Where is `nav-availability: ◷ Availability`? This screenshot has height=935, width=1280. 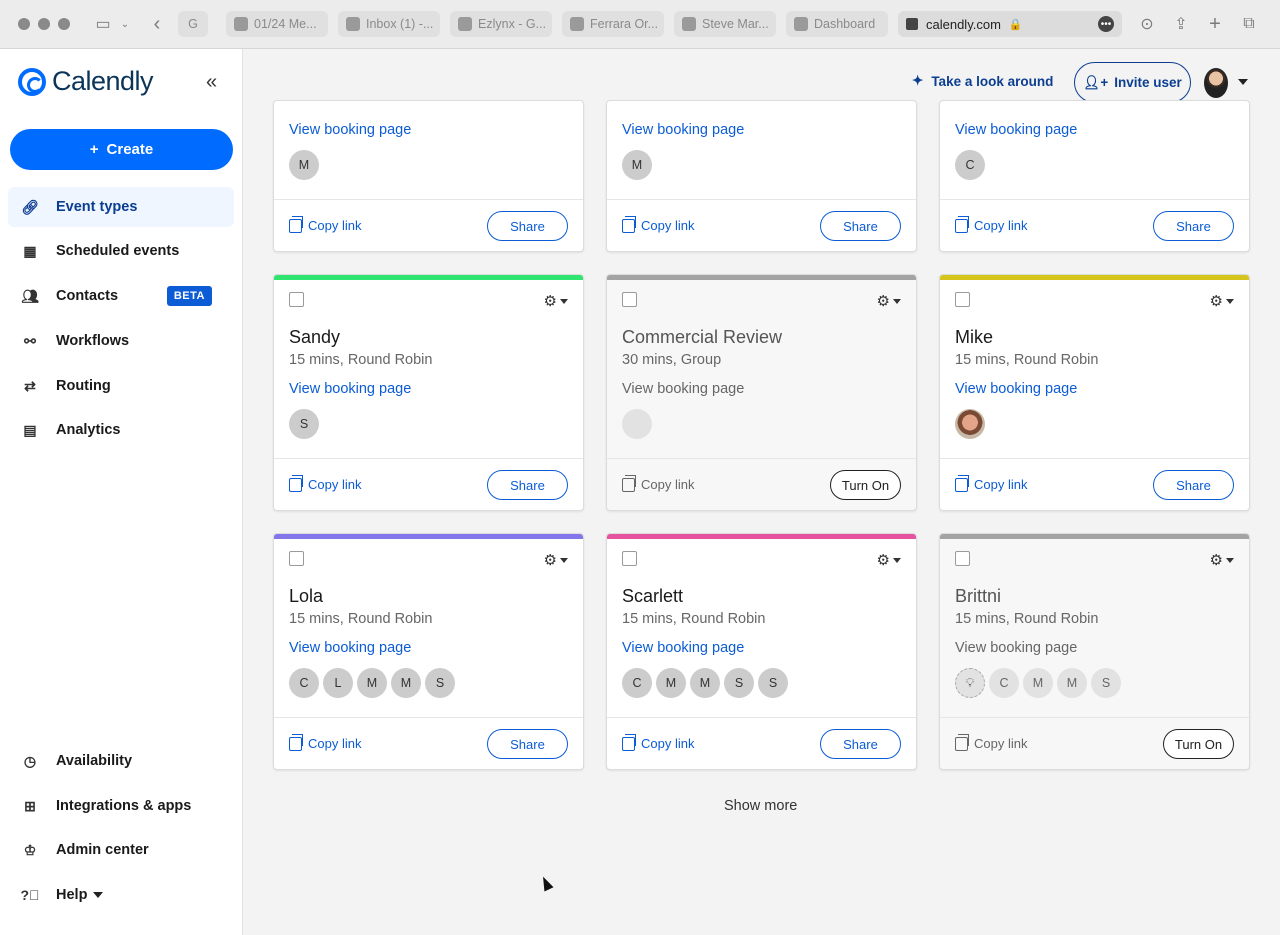 nav-availability: ◷ Availability is located at coordinates (78, 761).